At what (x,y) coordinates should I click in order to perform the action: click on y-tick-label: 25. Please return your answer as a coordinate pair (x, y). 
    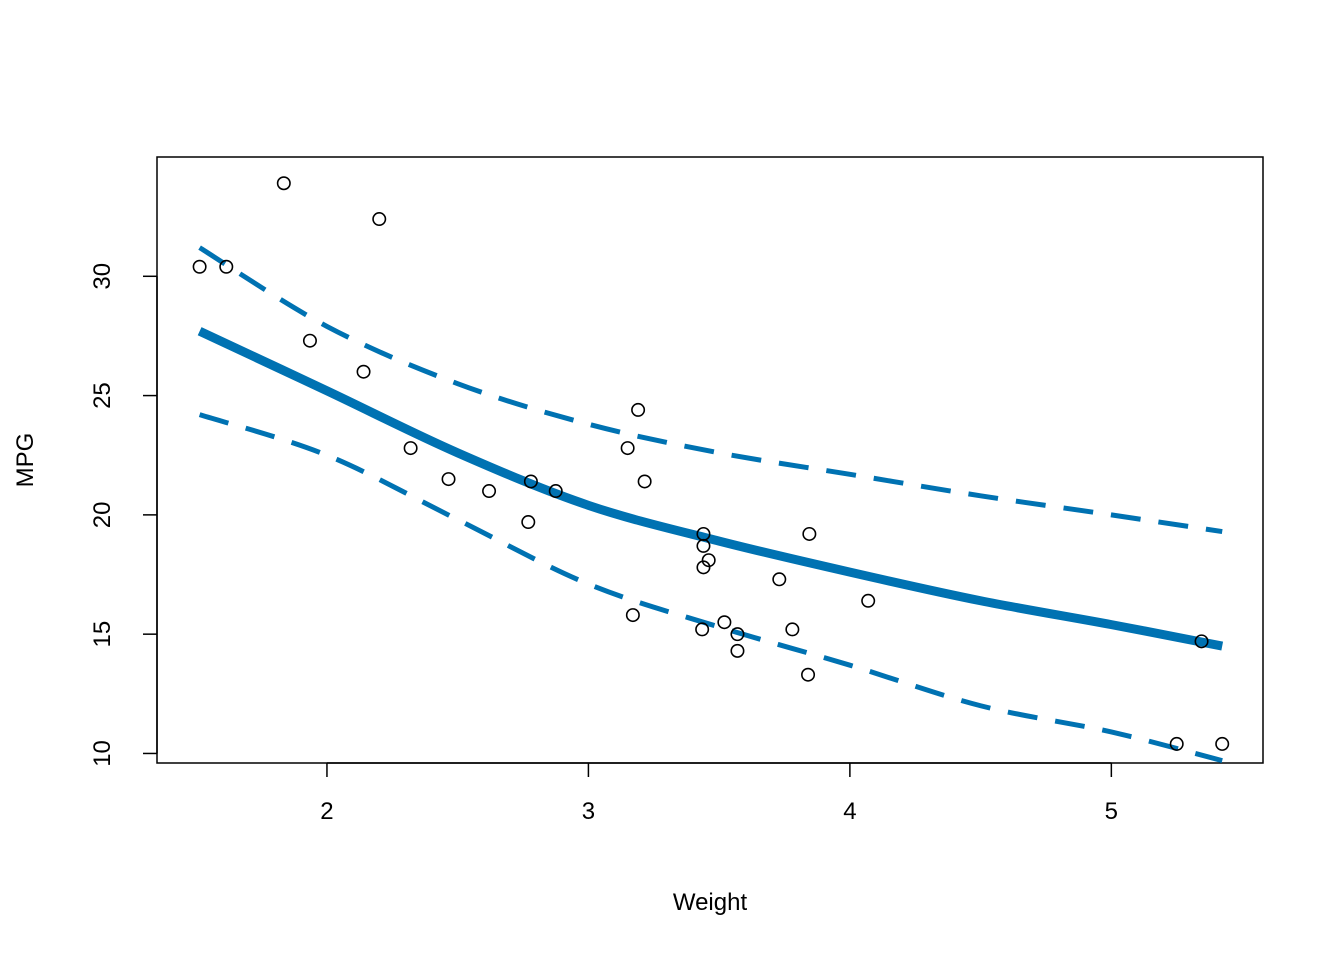
    Looking at the image, I should click on (102, 395).